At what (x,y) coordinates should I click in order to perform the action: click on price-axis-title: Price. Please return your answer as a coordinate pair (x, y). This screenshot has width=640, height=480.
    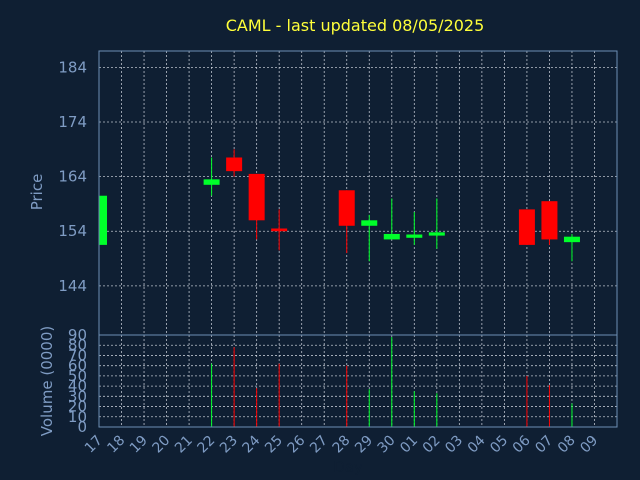
    Looking at the image, I should click on (37, 192).